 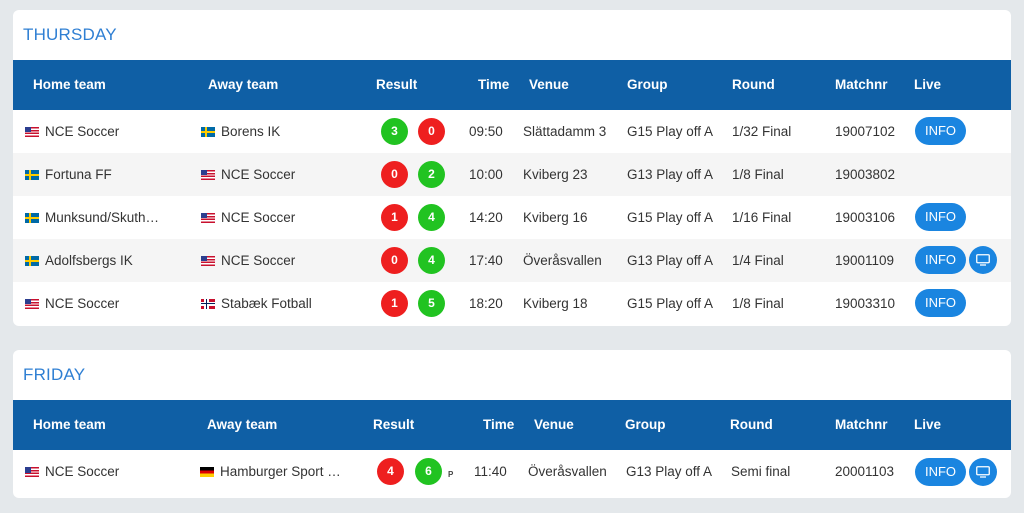 What do you see at coordinates (394, 424) in the screenshot?
I see `header-result: Result` at bounding box center [394, 424].